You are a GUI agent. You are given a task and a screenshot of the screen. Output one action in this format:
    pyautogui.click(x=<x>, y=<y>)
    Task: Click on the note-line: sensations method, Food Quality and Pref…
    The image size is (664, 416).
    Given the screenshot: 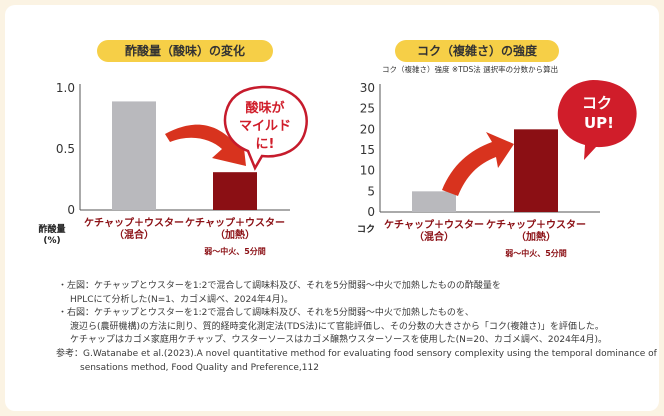 What is the action you would take?
    pyautogui.click(x=199, y=367)
    